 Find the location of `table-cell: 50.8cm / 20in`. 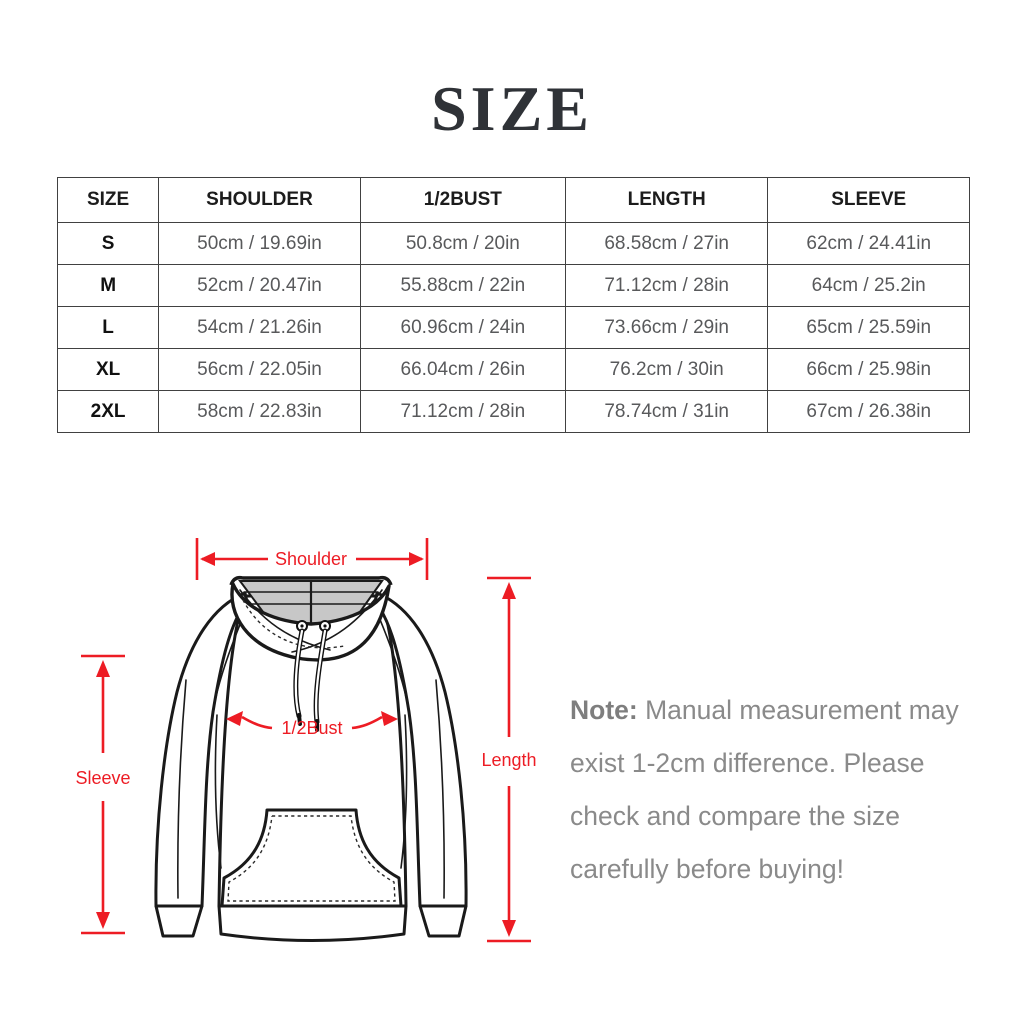

table-cell: 50.8cm / 20in is located at coordinates (462, 243).